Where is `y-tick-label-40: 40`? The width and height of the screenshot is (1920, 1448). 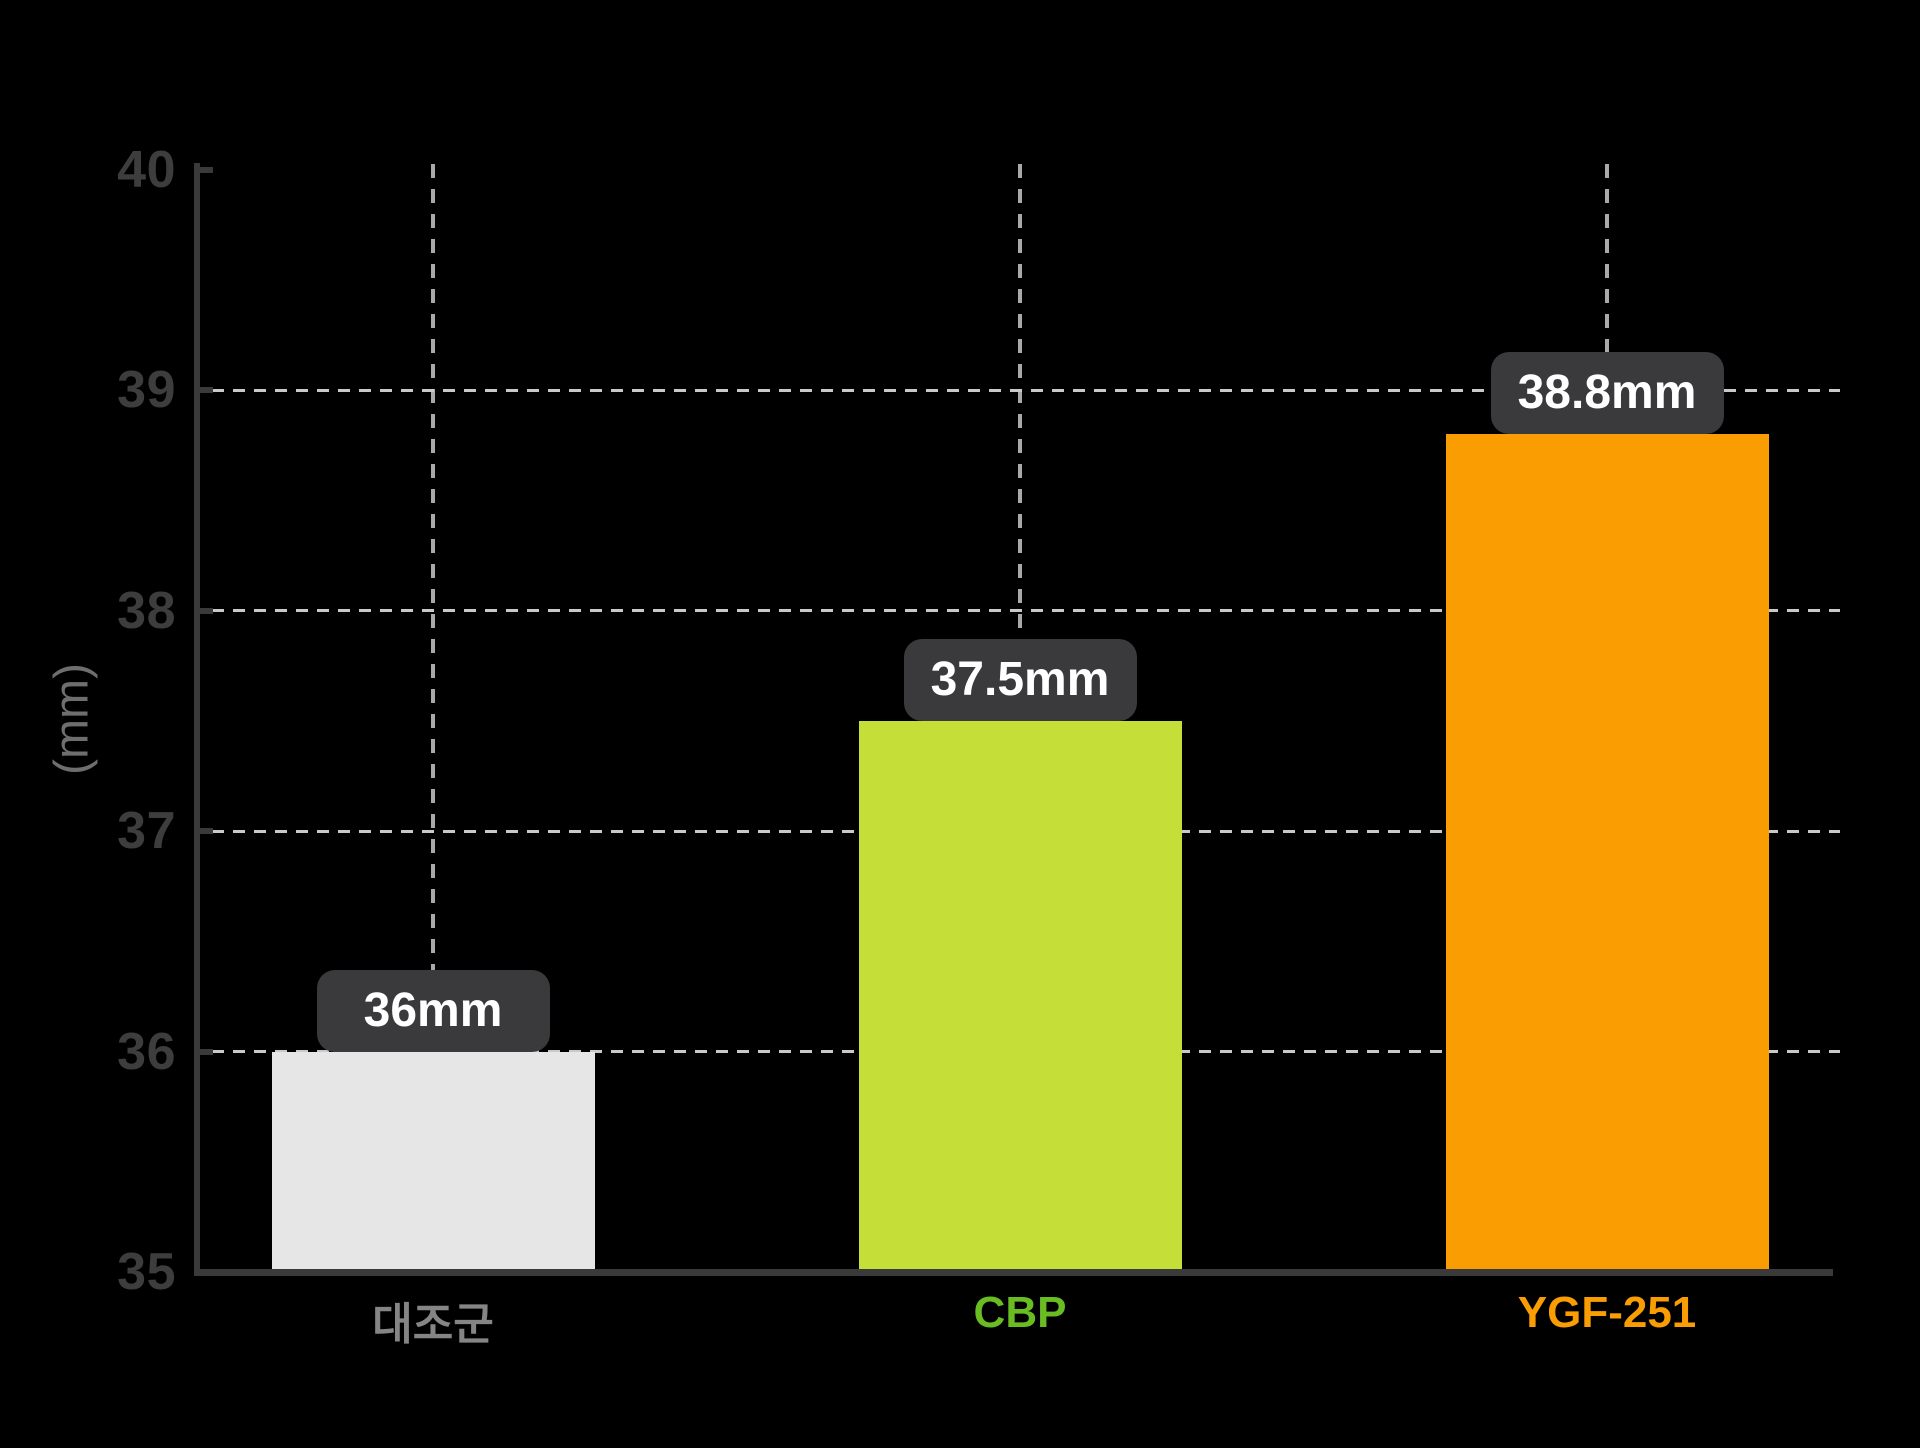
y-tick-label-40: 40 is located at coordinates (146, 170).